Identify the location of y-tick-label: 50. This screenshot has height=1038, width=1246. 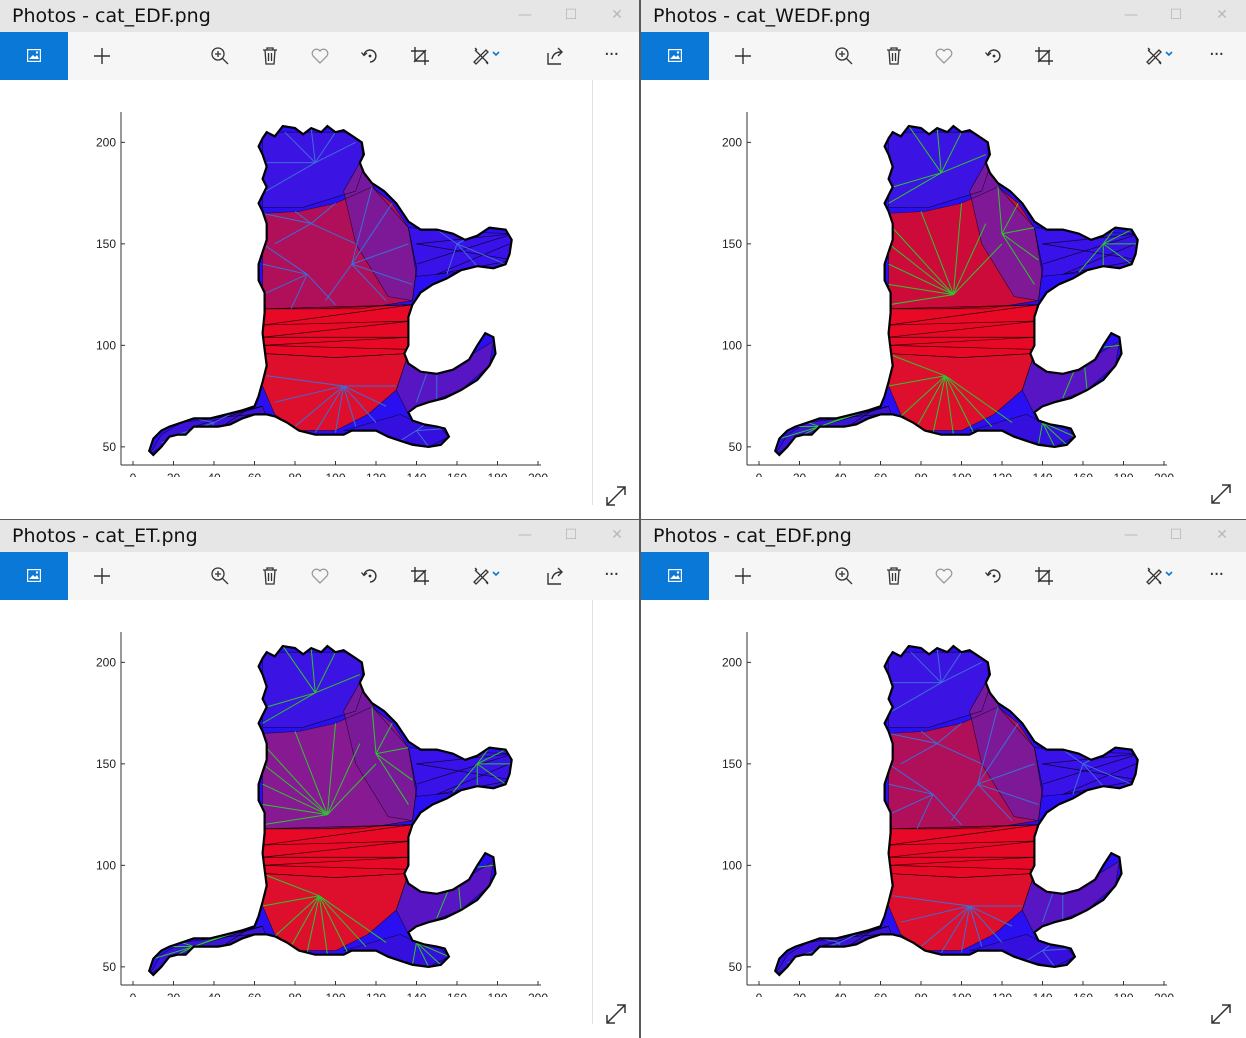
(110, 447).